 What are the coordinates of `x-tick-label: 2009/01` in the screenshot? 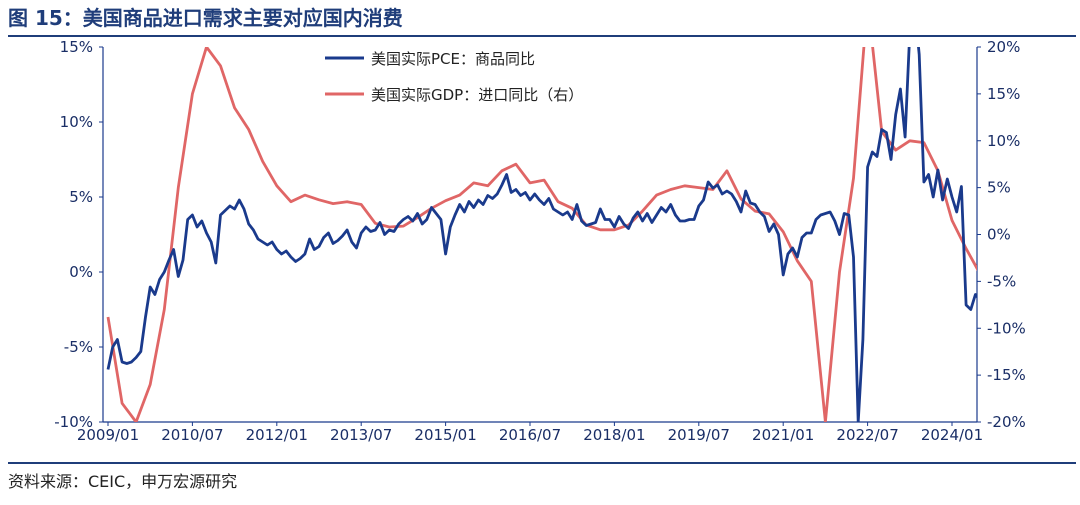 It's located at (108, 435).